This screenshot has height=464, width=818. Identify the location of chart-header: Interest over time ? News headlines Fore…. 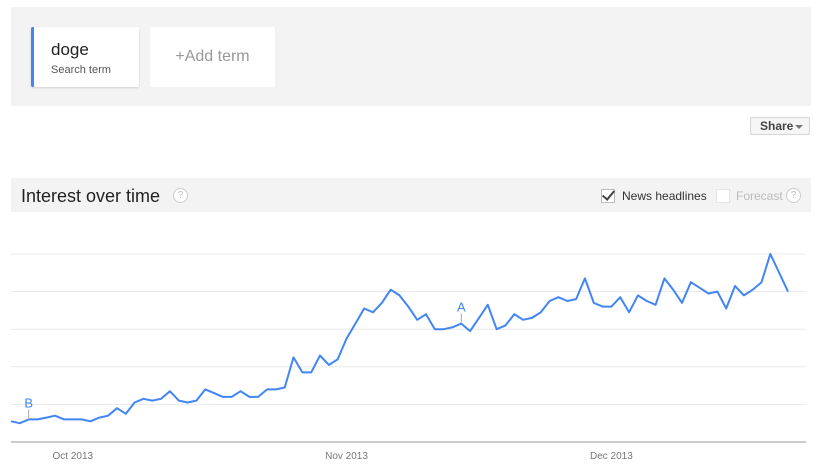
(411, 195).